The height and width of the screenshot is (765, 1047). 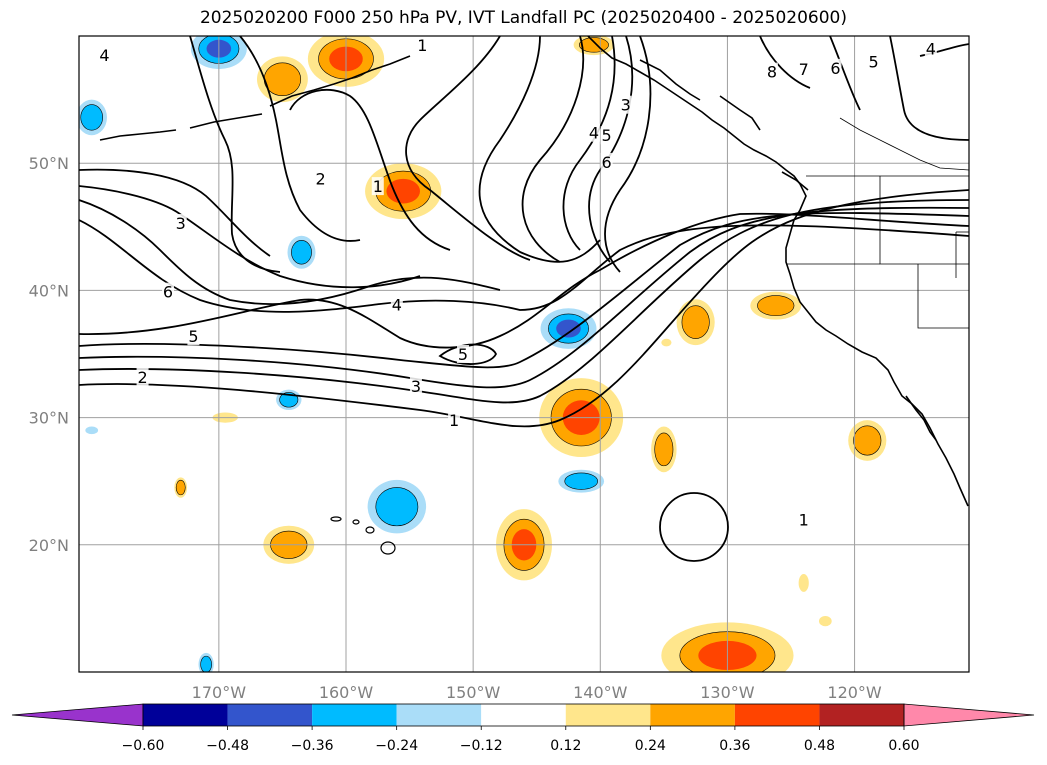 What do you see at coordinates (77, 715) in the screenshot?
I see `colorbar-extend-low` at bounding box center [77, 715].